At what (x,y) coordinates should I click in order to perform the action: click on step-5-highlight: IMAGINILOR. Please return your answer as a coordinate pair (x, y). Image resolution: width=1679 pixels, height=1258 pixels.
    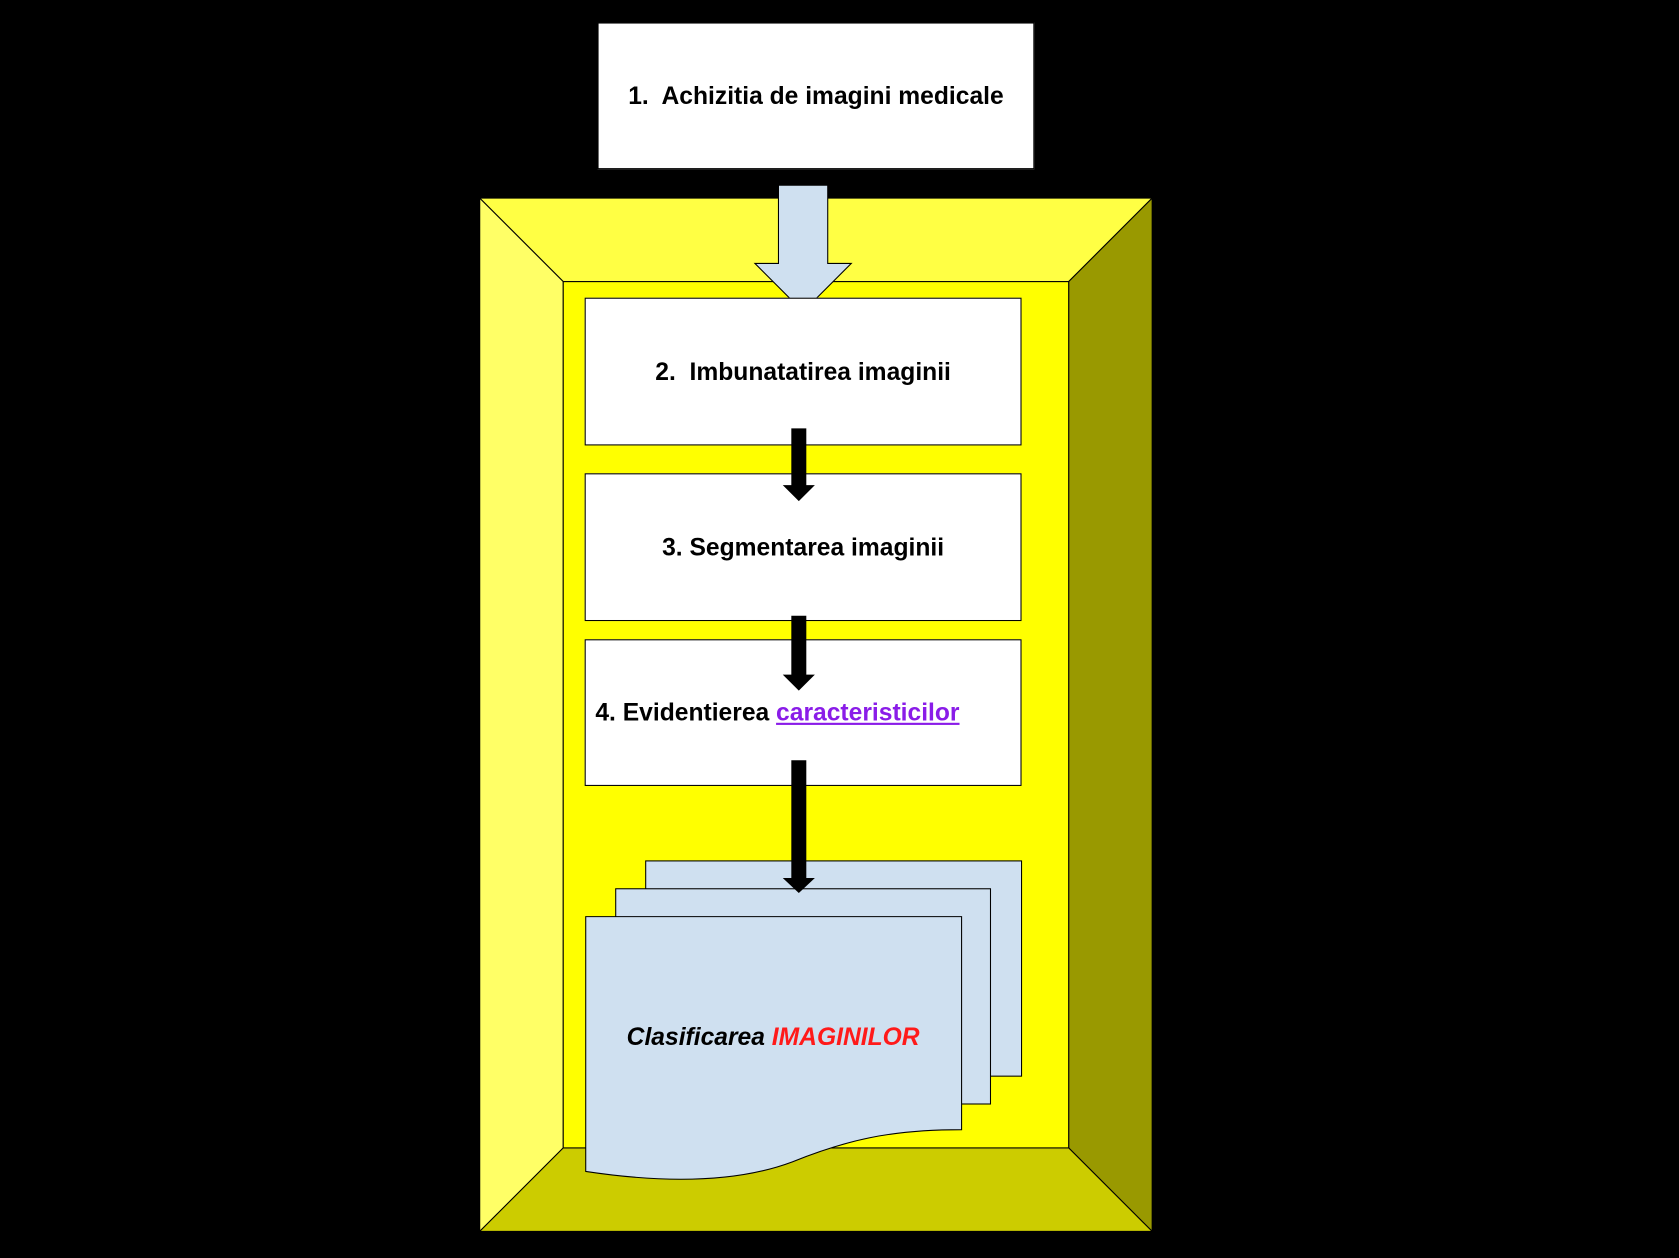
    Looking at the image, I should click on (846, 1037).